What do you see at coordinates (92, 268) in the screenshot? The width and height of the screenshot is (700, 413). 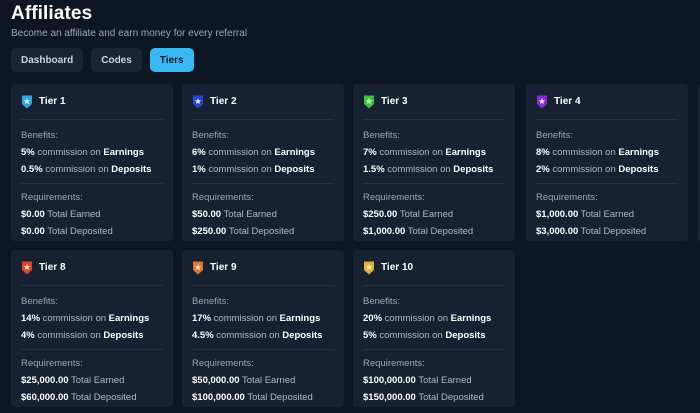 I see `tier-card-header: Tier 8` at bounding box center [92, 268].